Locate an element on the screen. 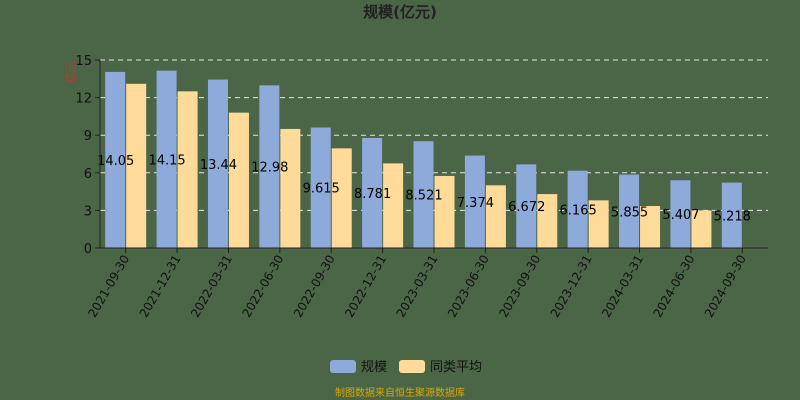 This screenshot has width=800, height=400. y-tick-label: 6 is located at coordinates (88, 174).